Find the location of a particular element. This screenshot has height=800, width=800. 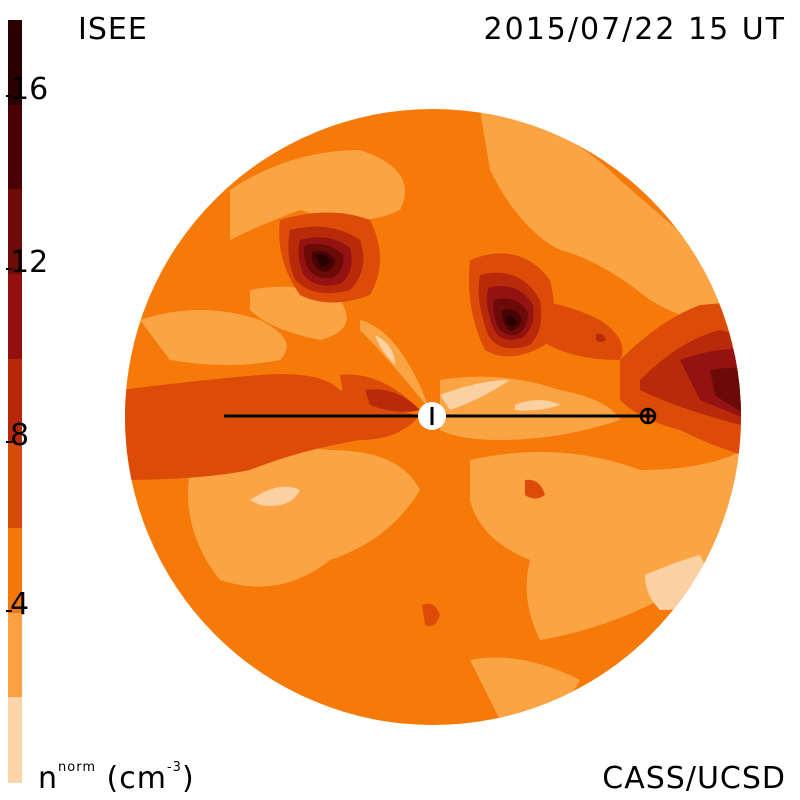

earth-symbol-icon is located at coordinates (648, 416).